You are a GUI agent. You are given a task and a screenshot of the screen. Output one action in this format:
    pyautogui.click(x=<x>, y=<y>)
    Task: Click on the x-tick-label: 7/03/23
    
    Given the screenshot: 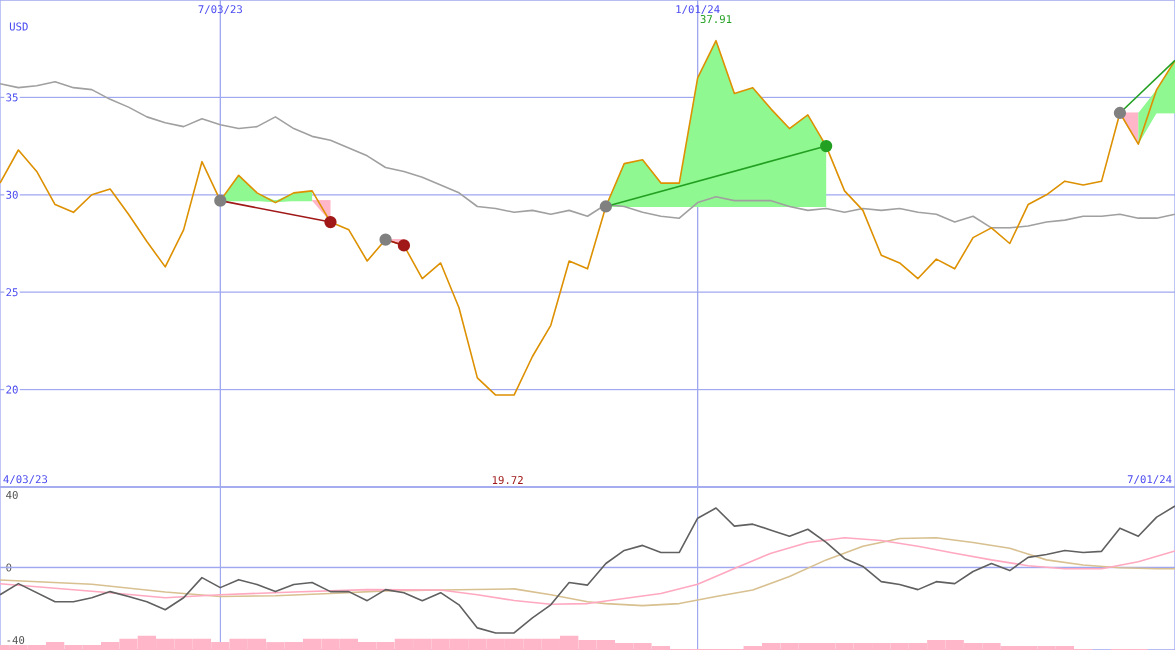 What is the action you would take?
    pyautogui.click(x=220, y=10)
    